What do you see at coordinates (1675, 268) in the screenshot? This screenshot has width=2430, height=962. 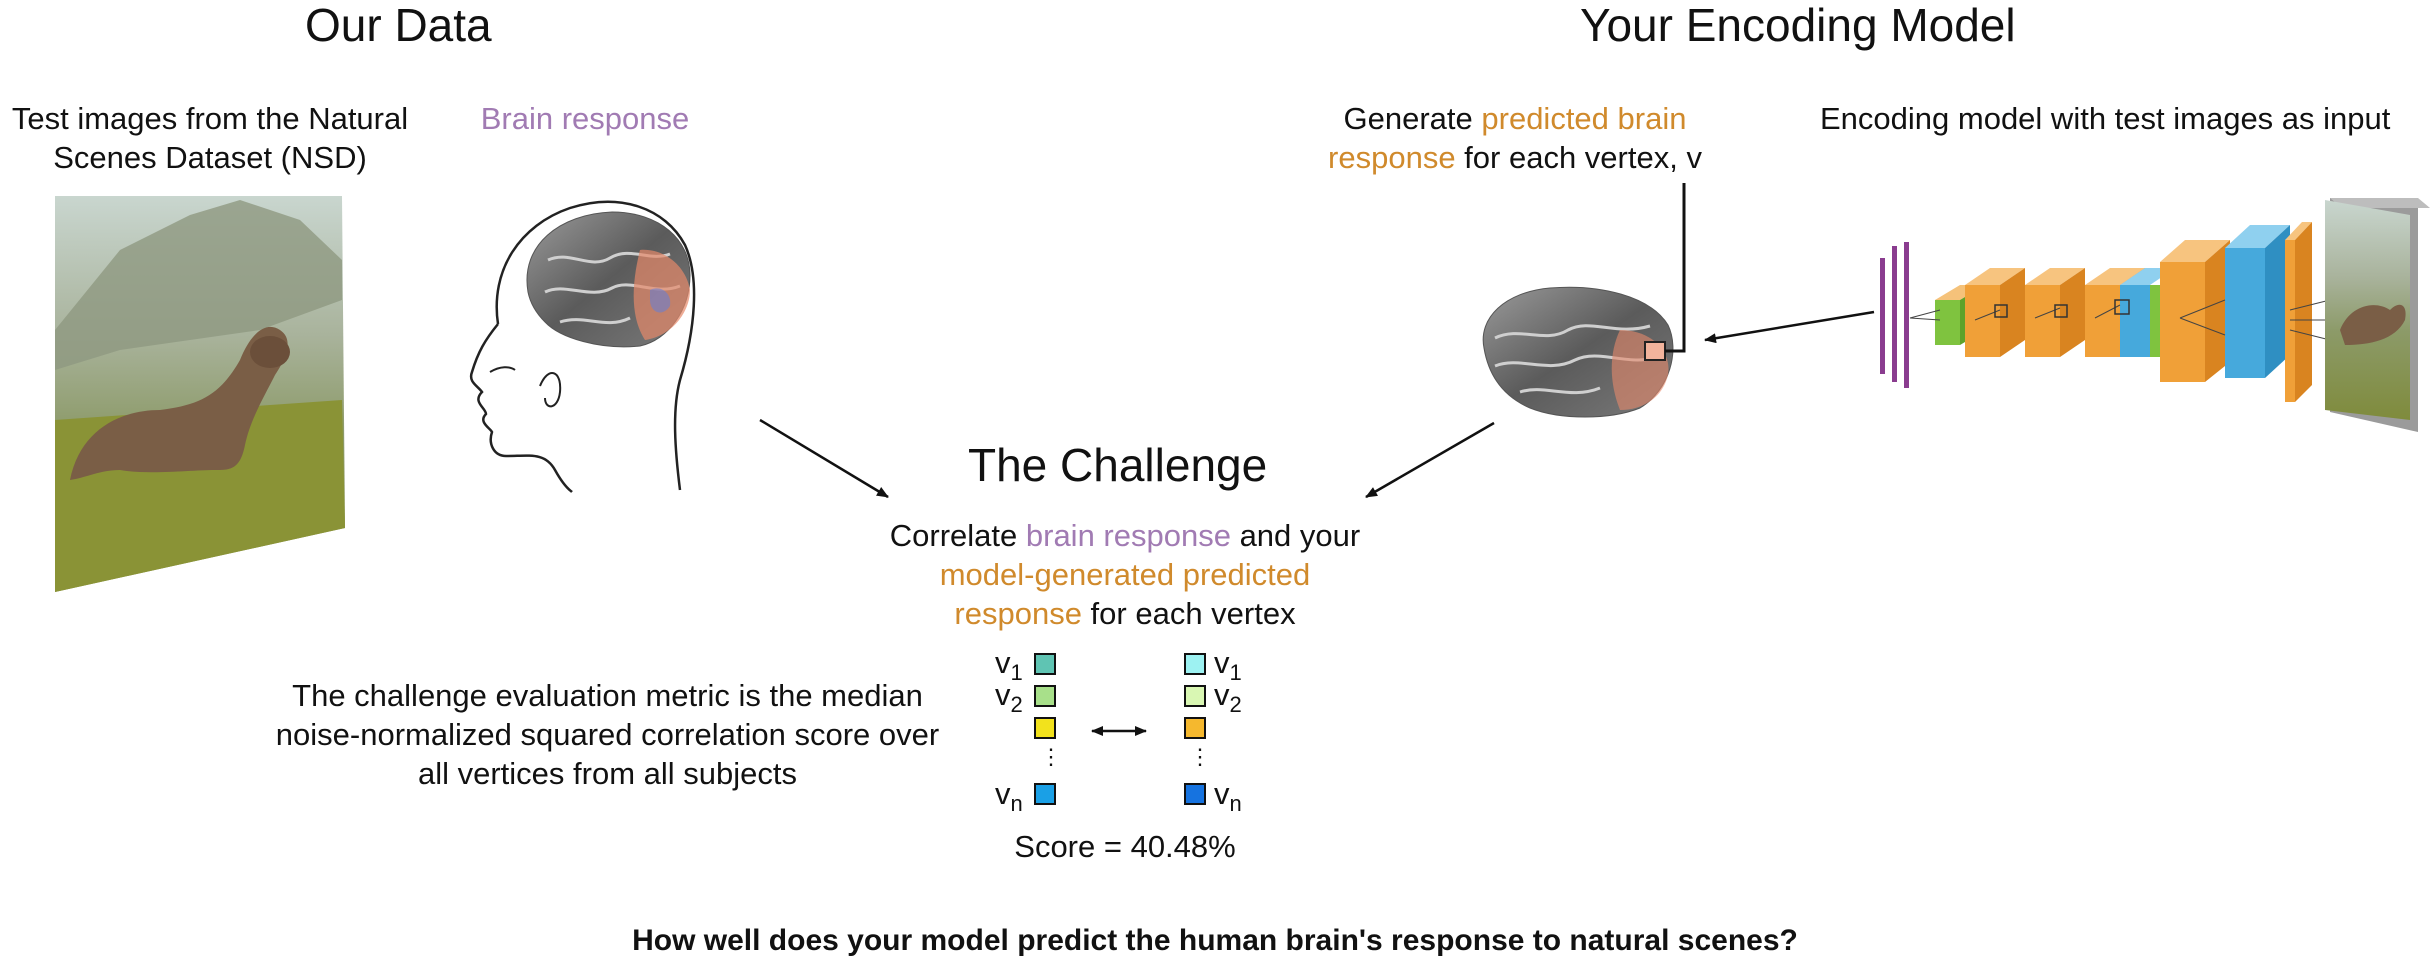 I see `vertex-connector-line` at bounding box center [1675, 268].